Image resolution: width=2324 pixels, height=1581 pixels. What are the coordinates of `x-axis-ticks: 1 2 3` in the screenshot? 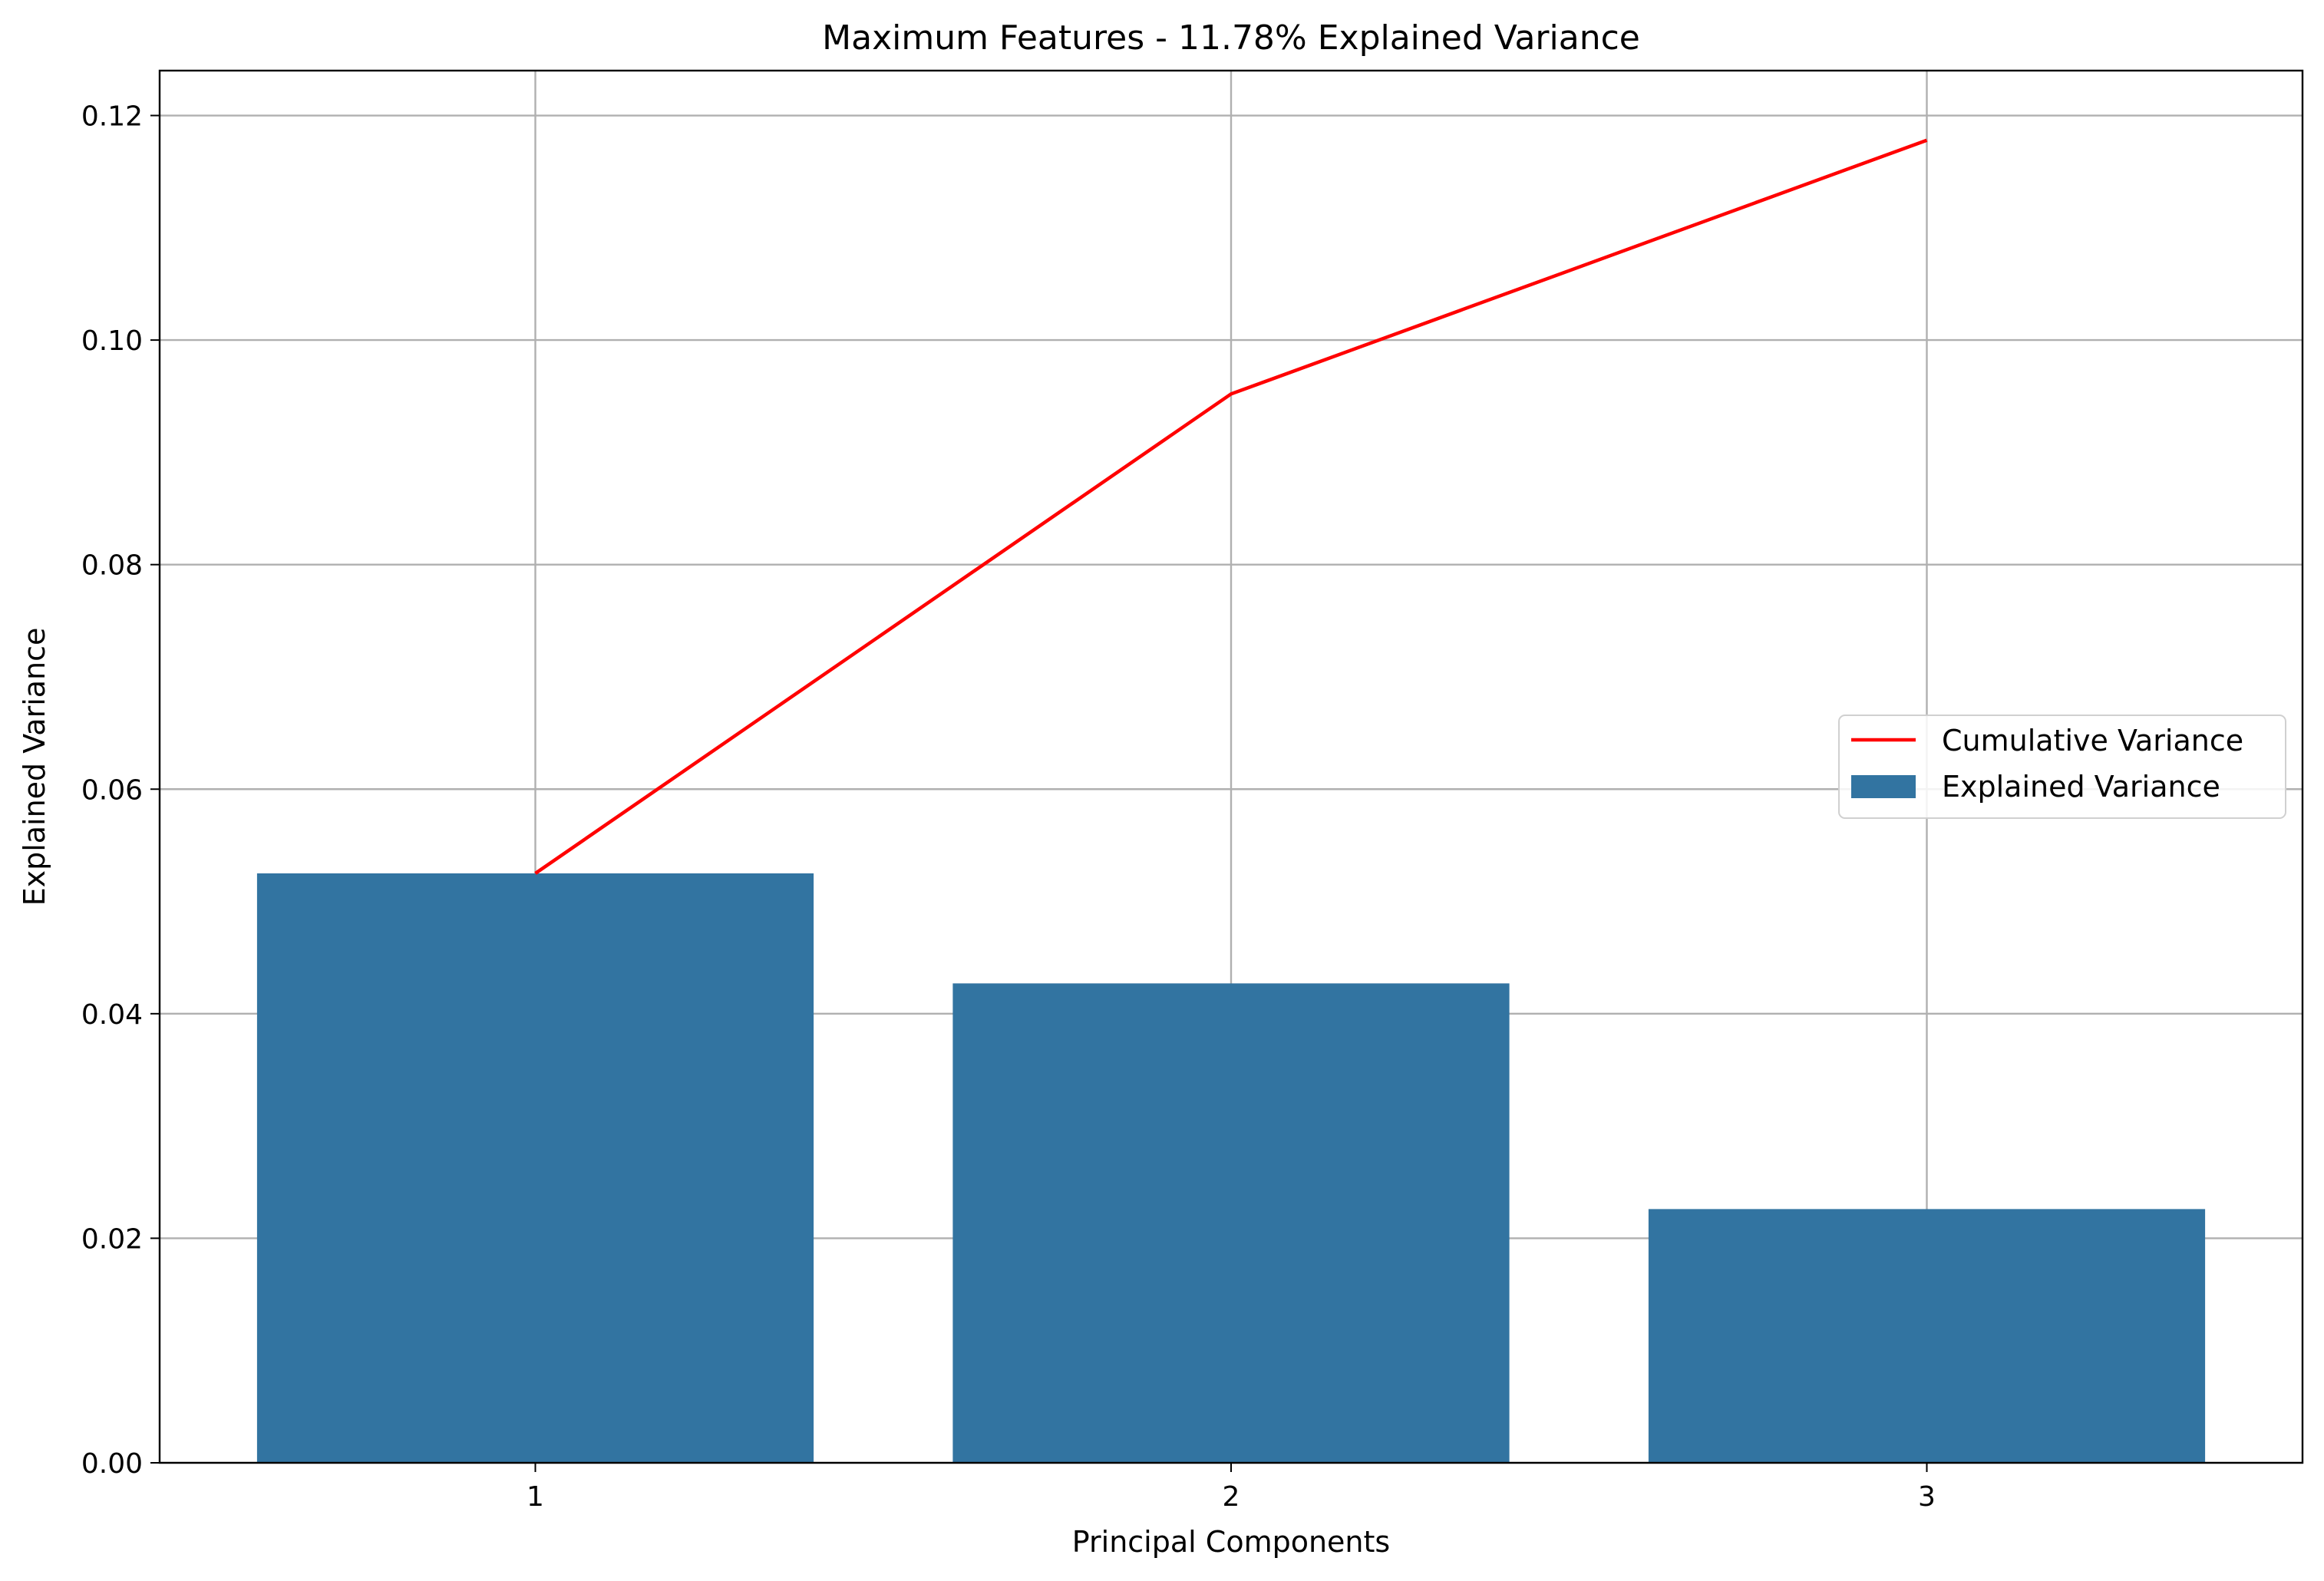 It's located at (1231, 1488).